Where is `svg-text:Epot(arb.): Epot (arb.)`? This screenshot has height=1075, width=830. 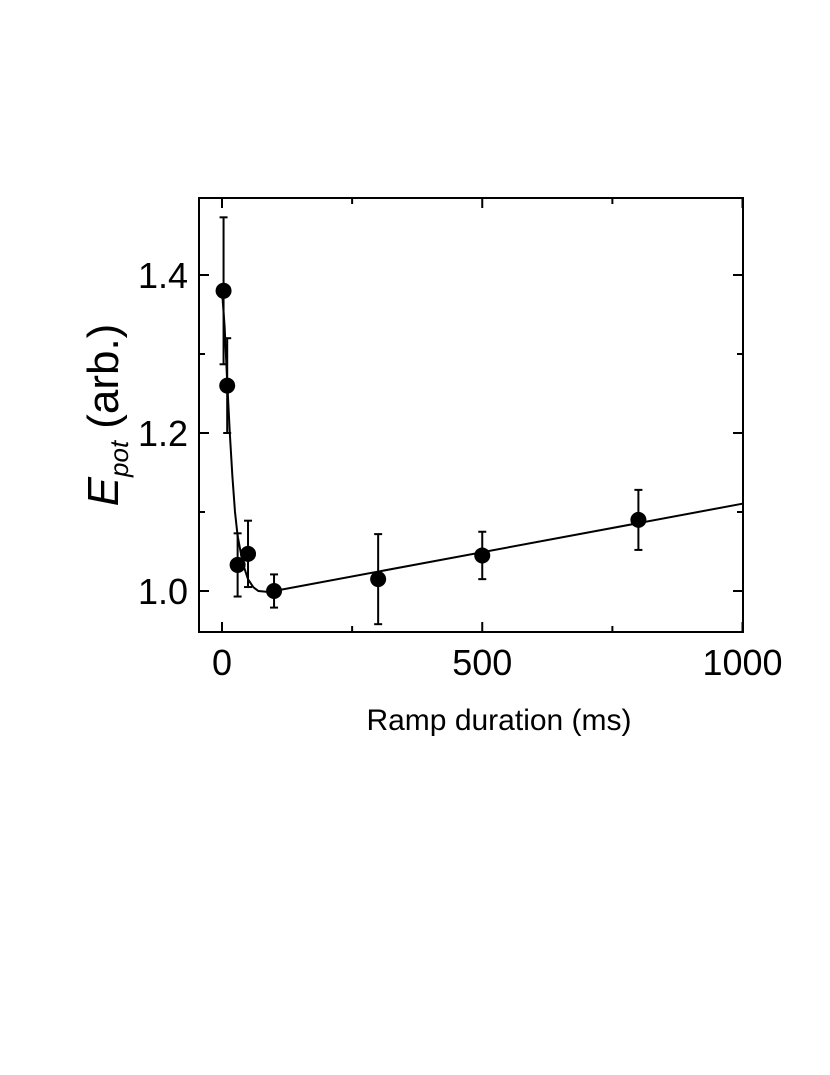 svg-text:Epot(arb.): Epot (arb.) is located at coordinates (106, 415).